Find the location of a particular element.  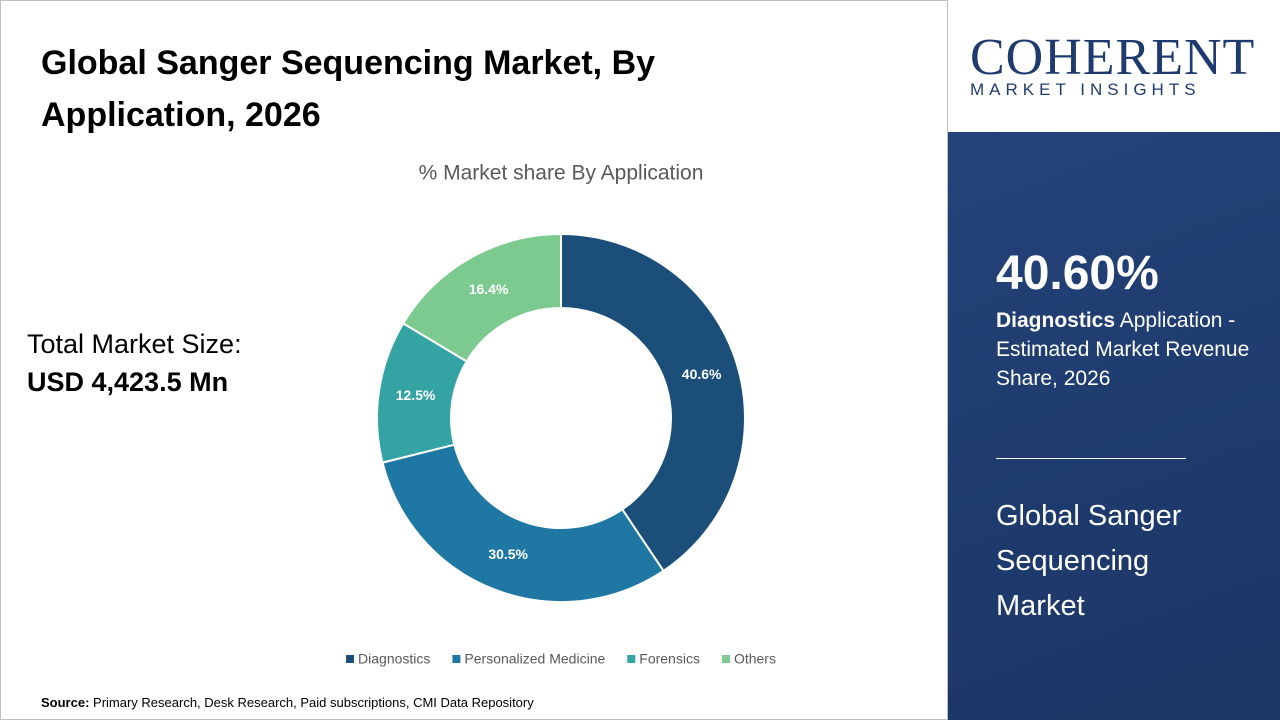

data-label: 30.5% is located at coordinates (508, 554).